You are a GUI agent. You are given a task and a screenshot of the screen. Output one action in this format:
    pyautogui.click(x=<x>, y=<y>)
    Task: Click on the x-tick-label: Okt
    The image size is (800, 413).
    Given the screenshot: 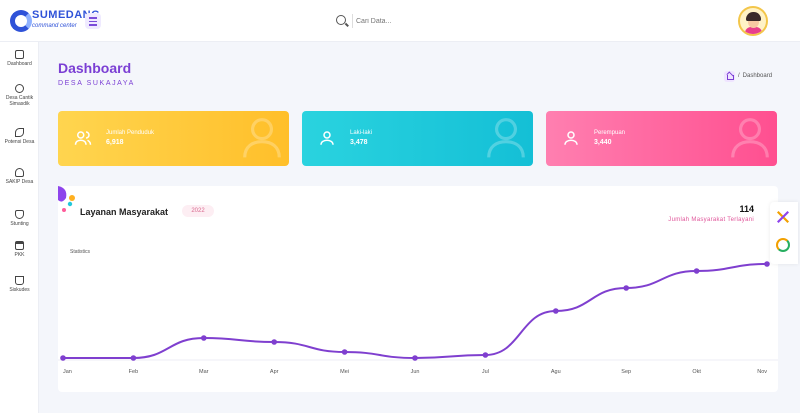 What is the action you would take?
    pyautogui.click(x=696, y=372)
    